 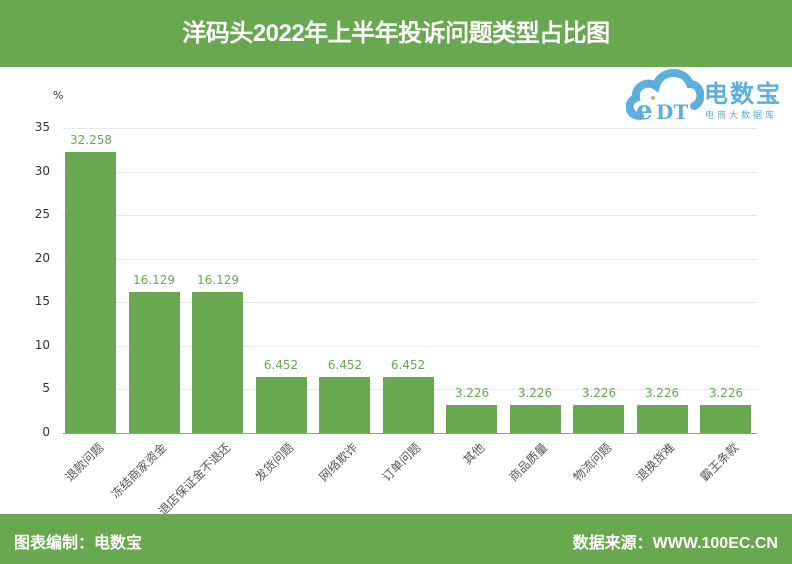 I want to click on x-axis-line, so click(x=410, y=433).